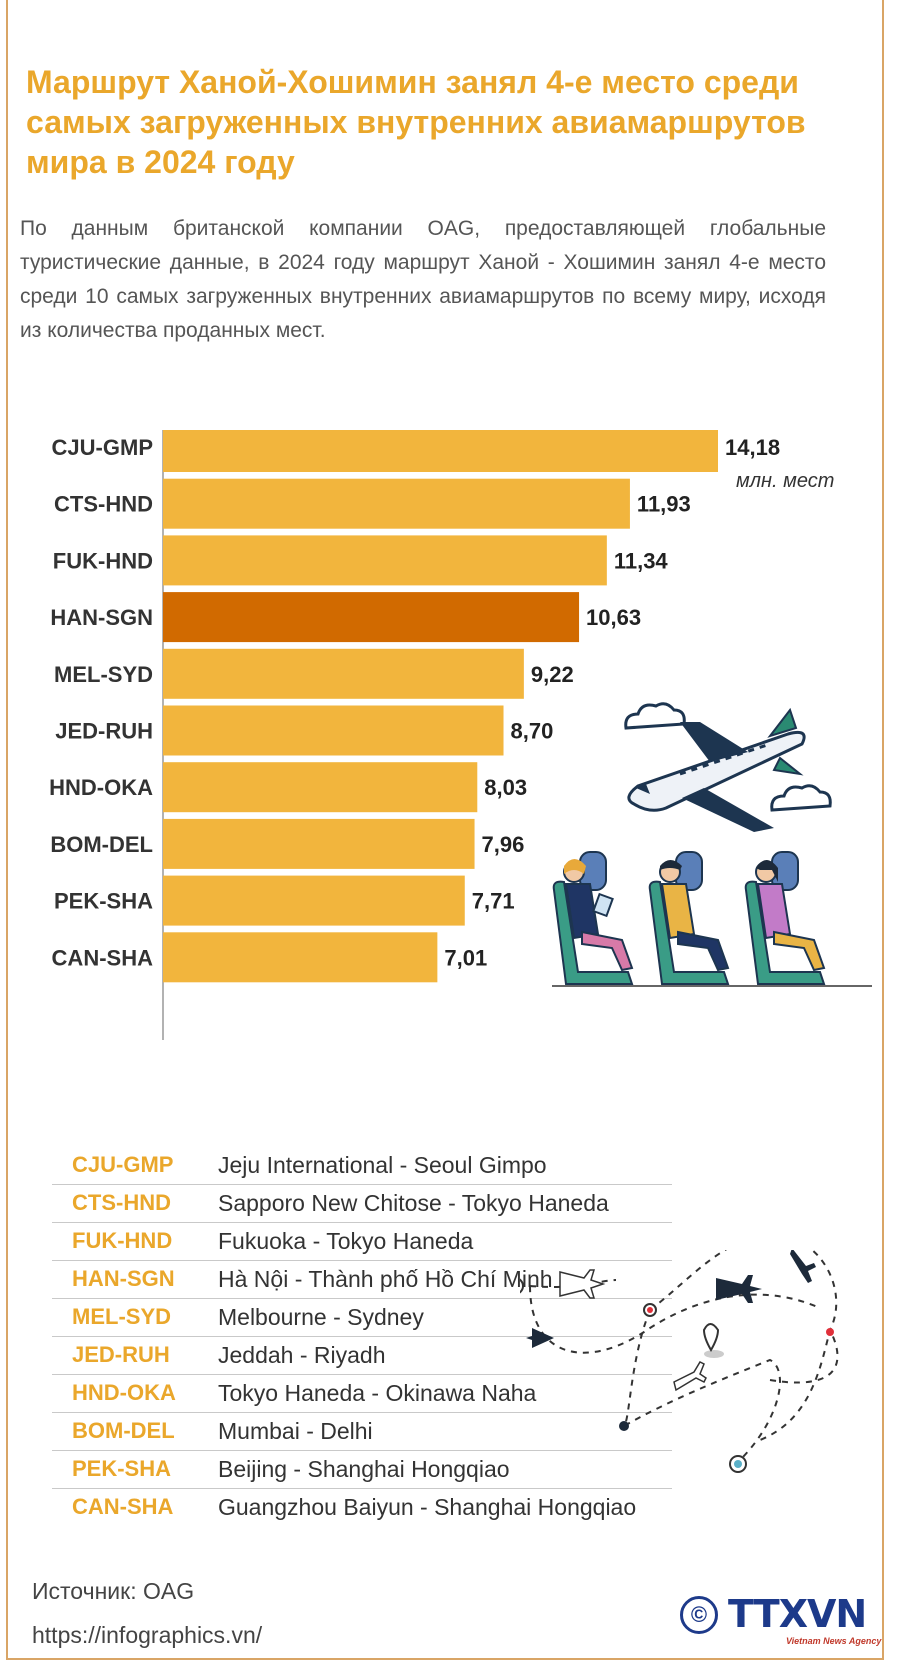  Describe the element at coordinates (713, 1340) in the screenshot. I see `location-pin-icon` at that location.